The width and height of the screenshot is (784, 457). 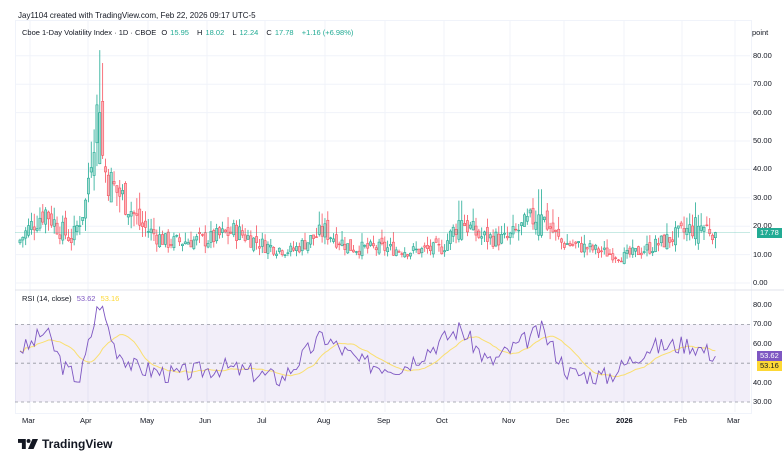 What do you see at coordinates (89, 32) in the screenshot?
I see `symbol-name: Cboe 1-Day Volatility Index · 1D · CBOE` at bounding box center [89, 32].